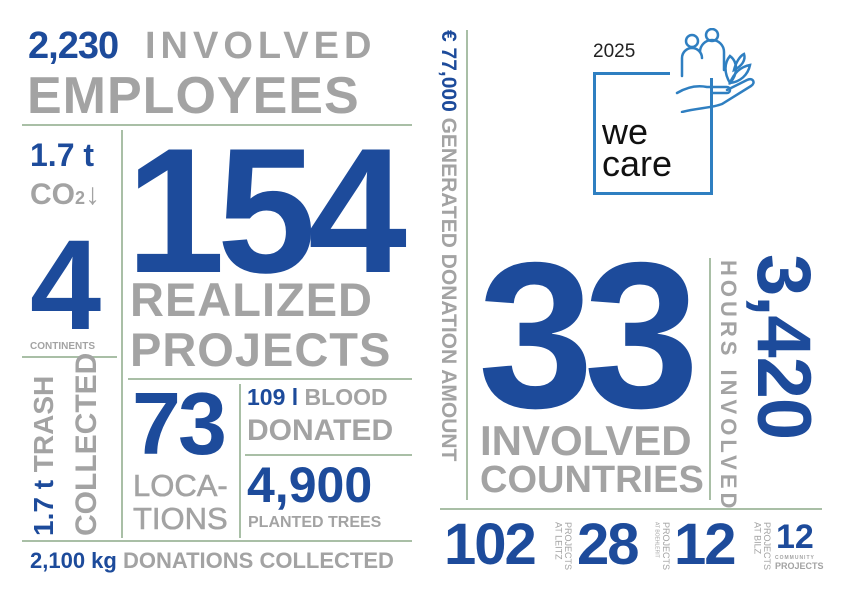 This screenshot has width=850, height=601. Describe the element at coordinates (43, 507) in the screenshot. I see `trash-value: 1.7 t` at that location.